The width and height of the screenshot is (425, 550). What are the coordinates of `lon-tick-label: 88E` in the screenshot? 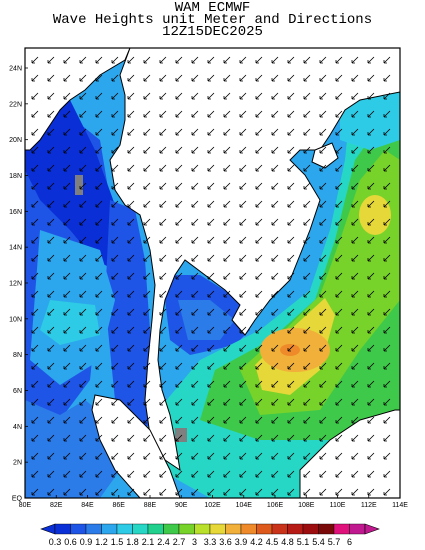 It's located at (150, 505).